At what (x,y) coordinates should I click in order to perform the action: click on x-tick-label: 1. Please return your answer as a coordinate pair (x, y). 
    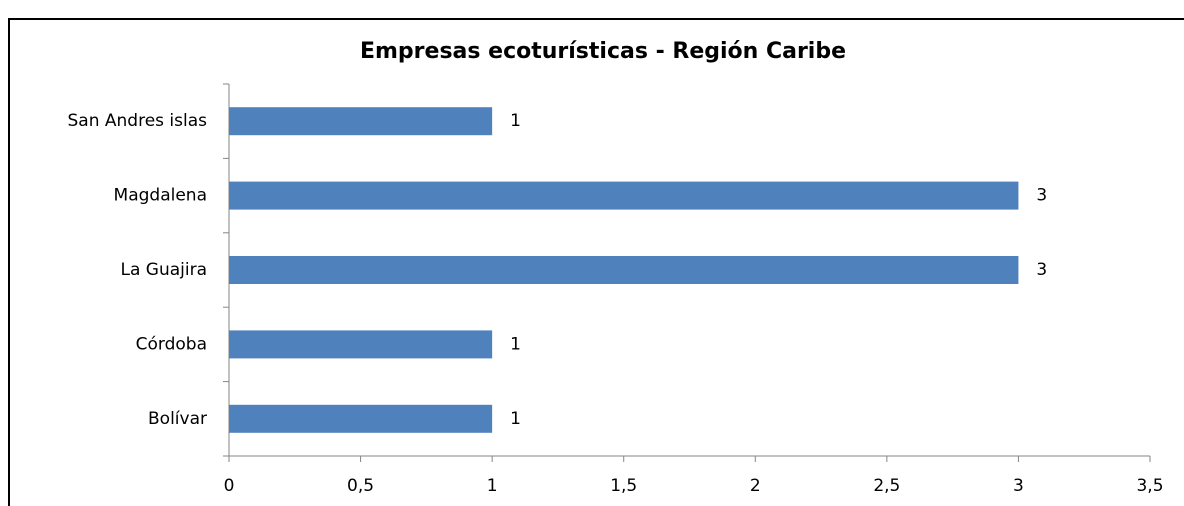
    Looking at the image, I should click on (492, 486).